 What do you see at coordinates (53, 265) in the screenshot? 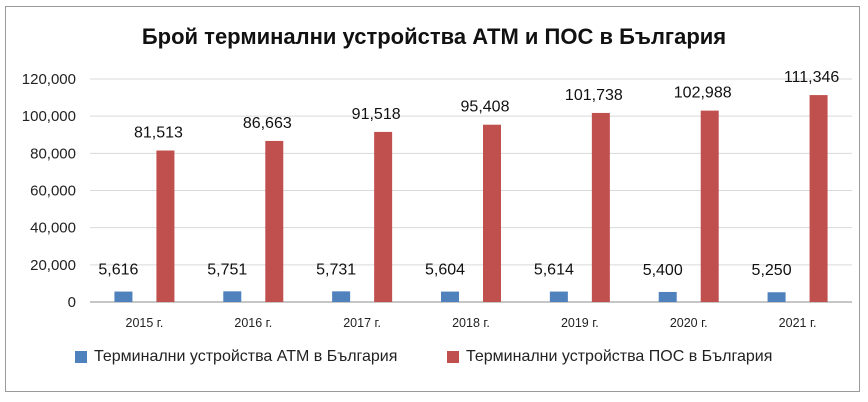
I see `y-tick-label: 20,000` at bounding box center [53, 265].